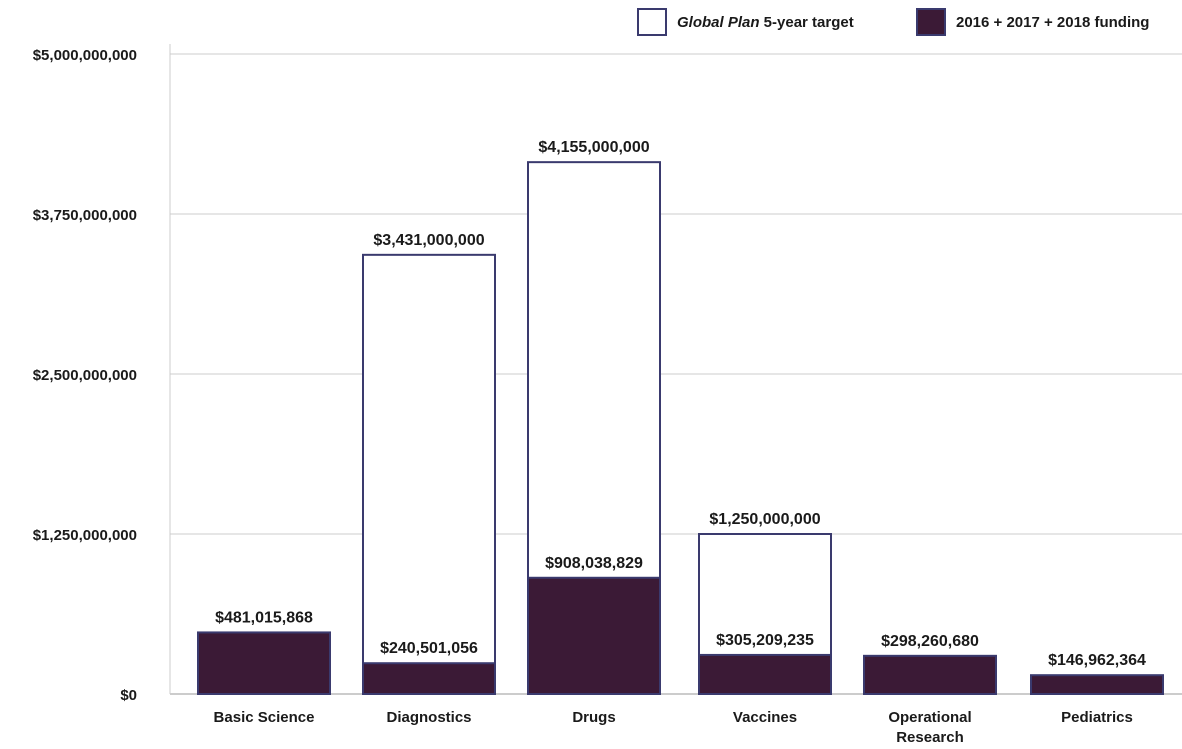 This screenshot has height=749, width=1182. Describe the element at coordinates (85, 375) in the screenshot. I see `y-tick-label: $2,500,000,000` at that location.